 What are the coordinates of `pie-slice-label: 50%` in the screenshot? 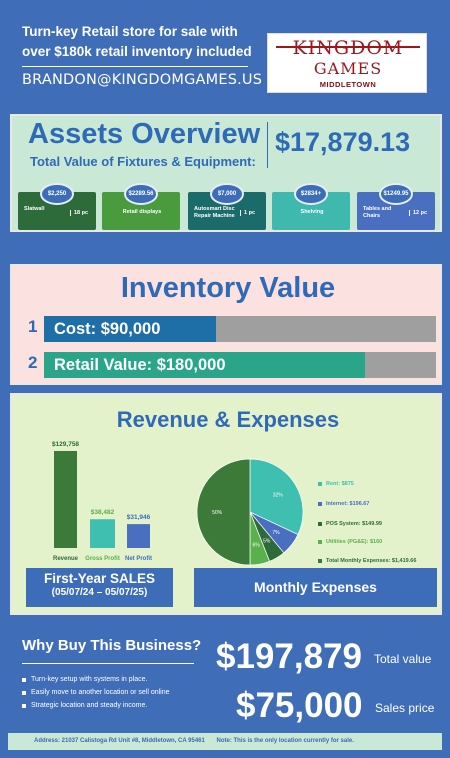 It's located at (217, 513).